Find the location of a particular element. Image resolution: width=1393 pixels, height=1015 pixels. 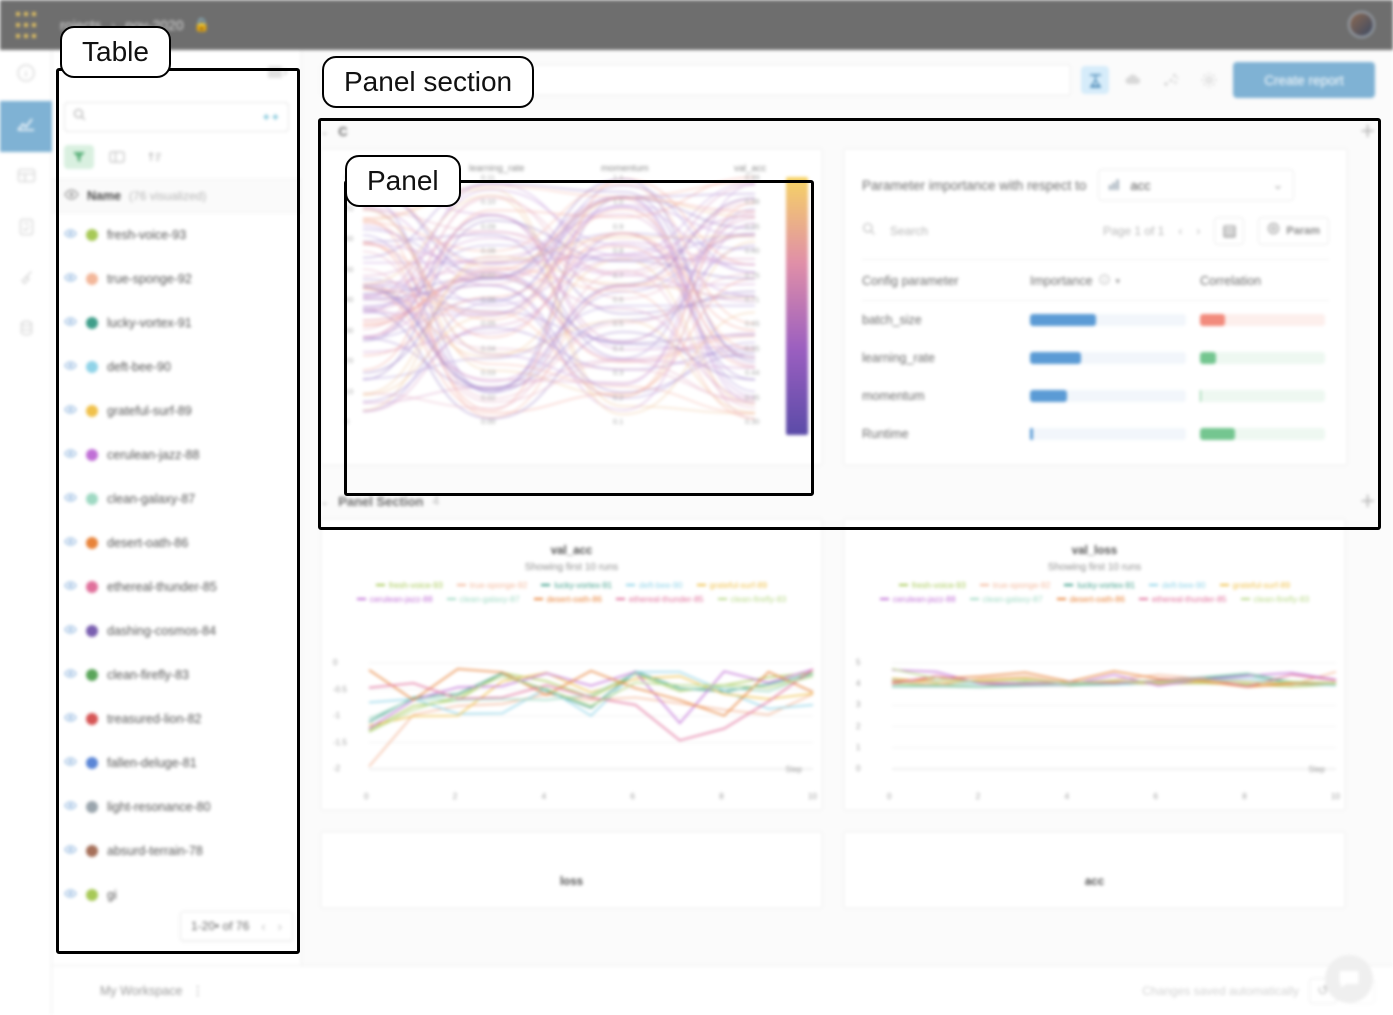

run-name: clean-firefly-83 is located at coordinates (148, 675).